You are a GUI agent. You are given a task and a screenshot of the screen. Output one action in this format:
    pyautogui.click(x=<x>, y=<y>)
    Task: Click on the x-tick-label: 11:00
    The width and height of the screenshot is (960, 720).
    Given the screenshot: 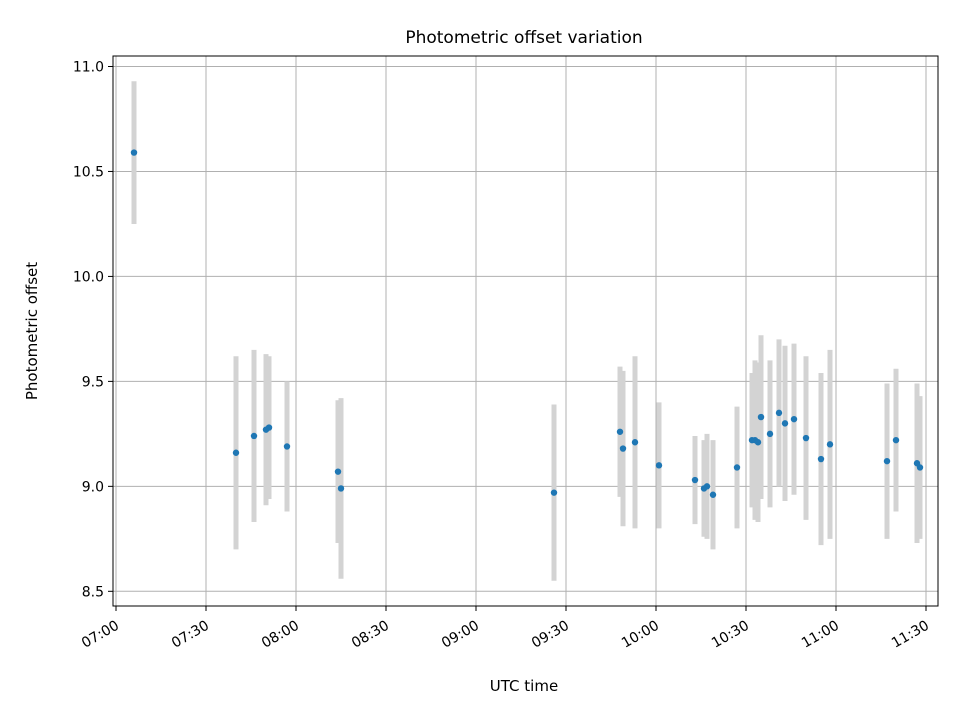 What is the action you would take?
    pyautogui.click(x=820, y=635)
    